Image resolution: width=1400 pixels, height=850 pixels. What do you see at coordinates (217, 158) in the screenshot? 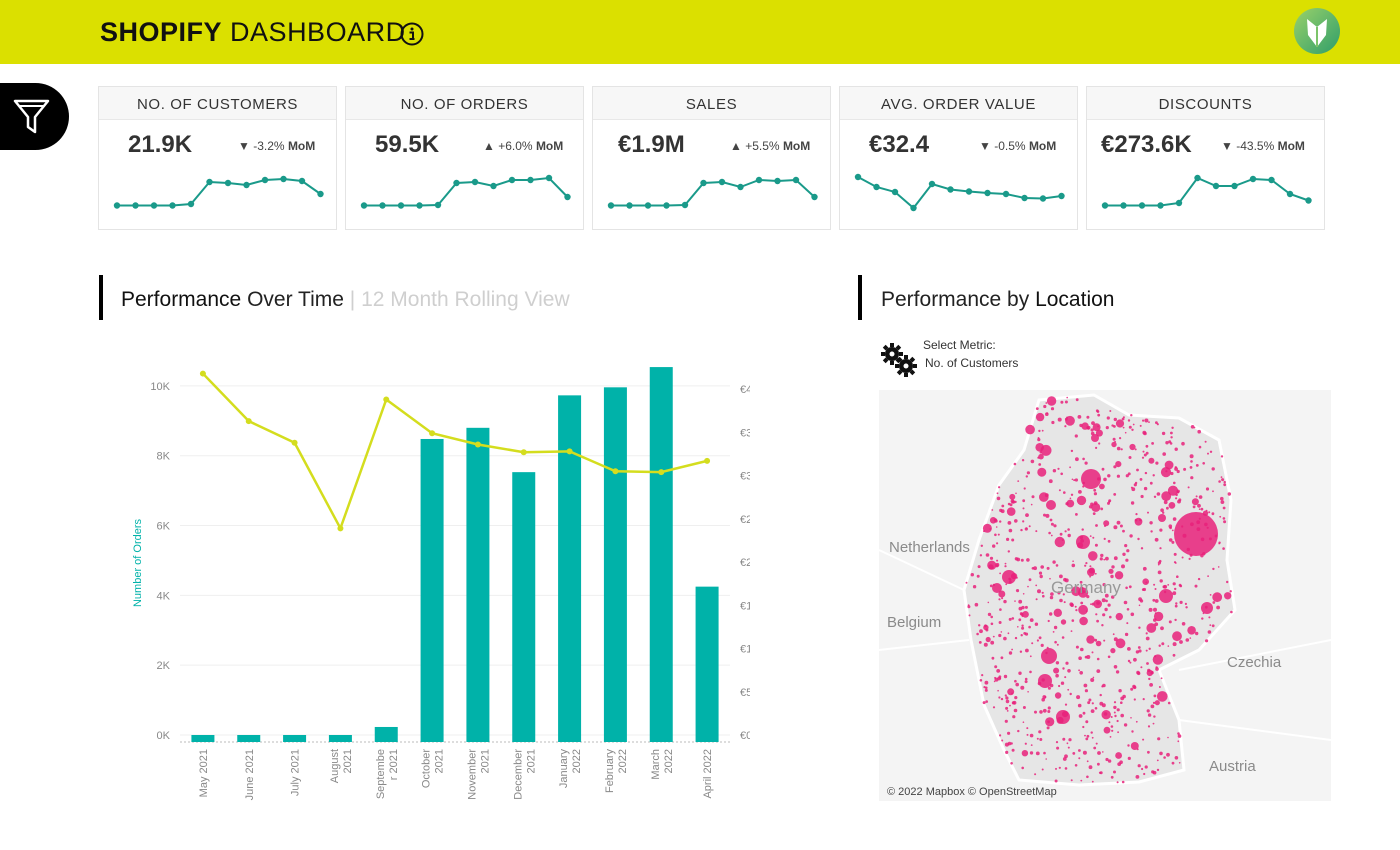
I see `kpi-card-customers: NO. OF CUSTOMERS 21.9K ▼ -3.2% MoM` at bounding box center [217, 158].